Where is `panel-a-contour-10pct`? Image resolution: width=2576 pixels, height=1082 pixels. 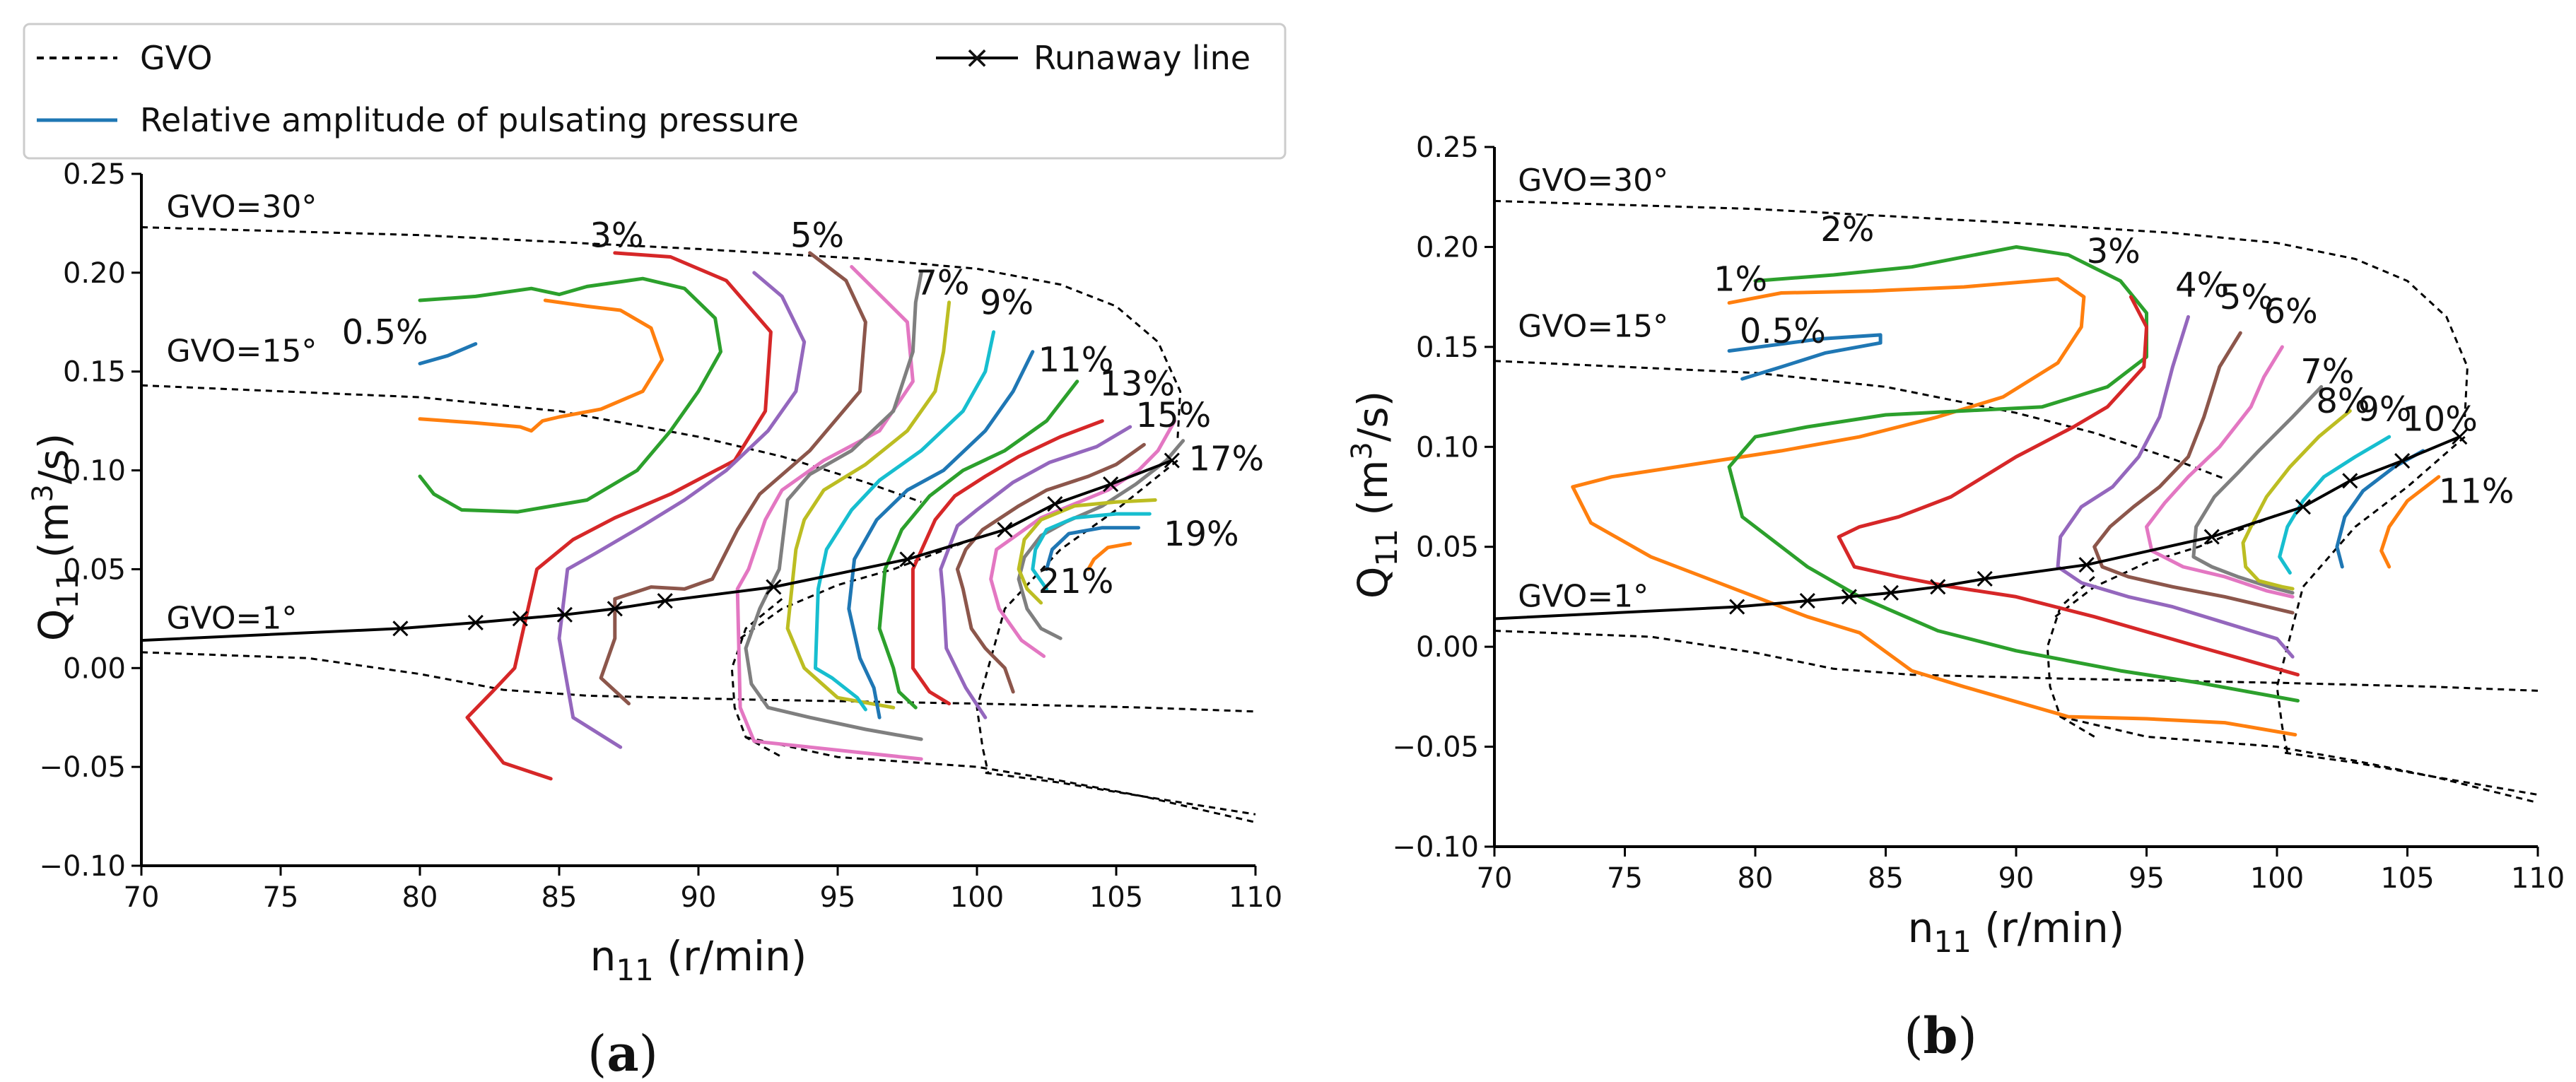 panel-a-contour-10pct is located at coordinates (1007, 562).